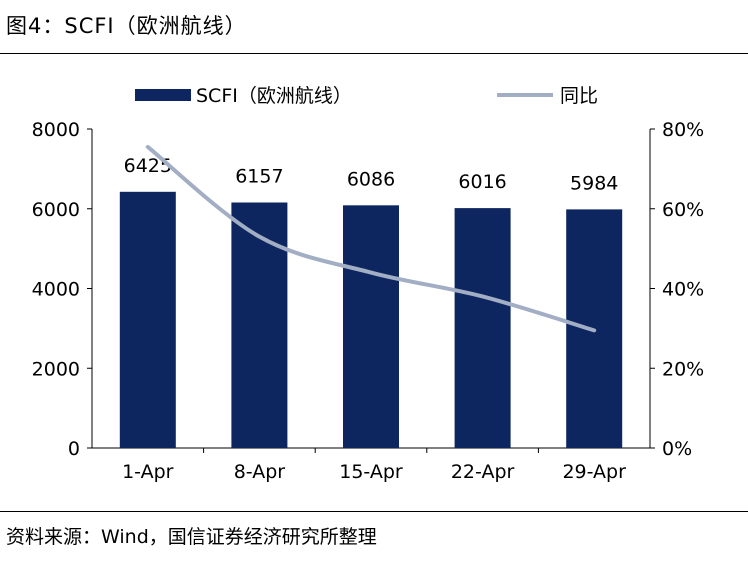 This screenshot has width=748, height=565. What do you see at coordinates (259, 176) in the screenshot?
I see `bar-data-label: 6157` at bounding box center [259, 176].